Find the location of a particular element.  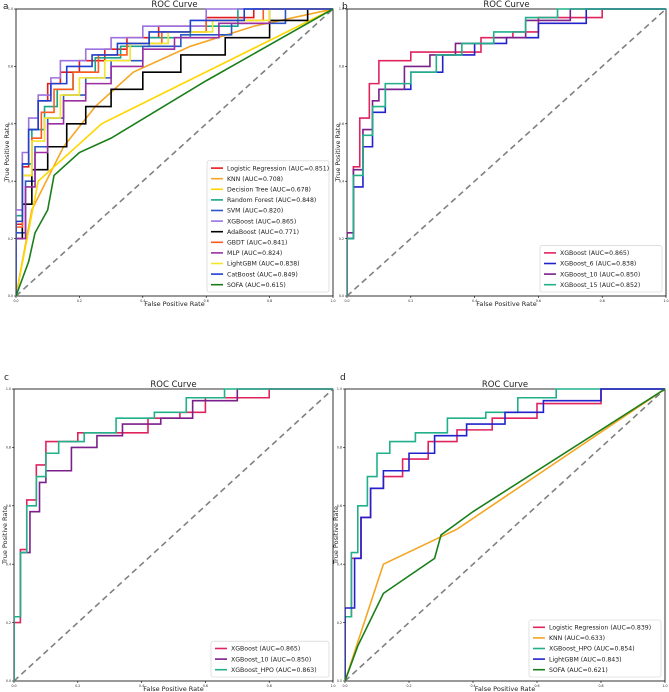

legend-entry: Logistic Regression (AUC=0.839) is located at coordinates (600, 628).